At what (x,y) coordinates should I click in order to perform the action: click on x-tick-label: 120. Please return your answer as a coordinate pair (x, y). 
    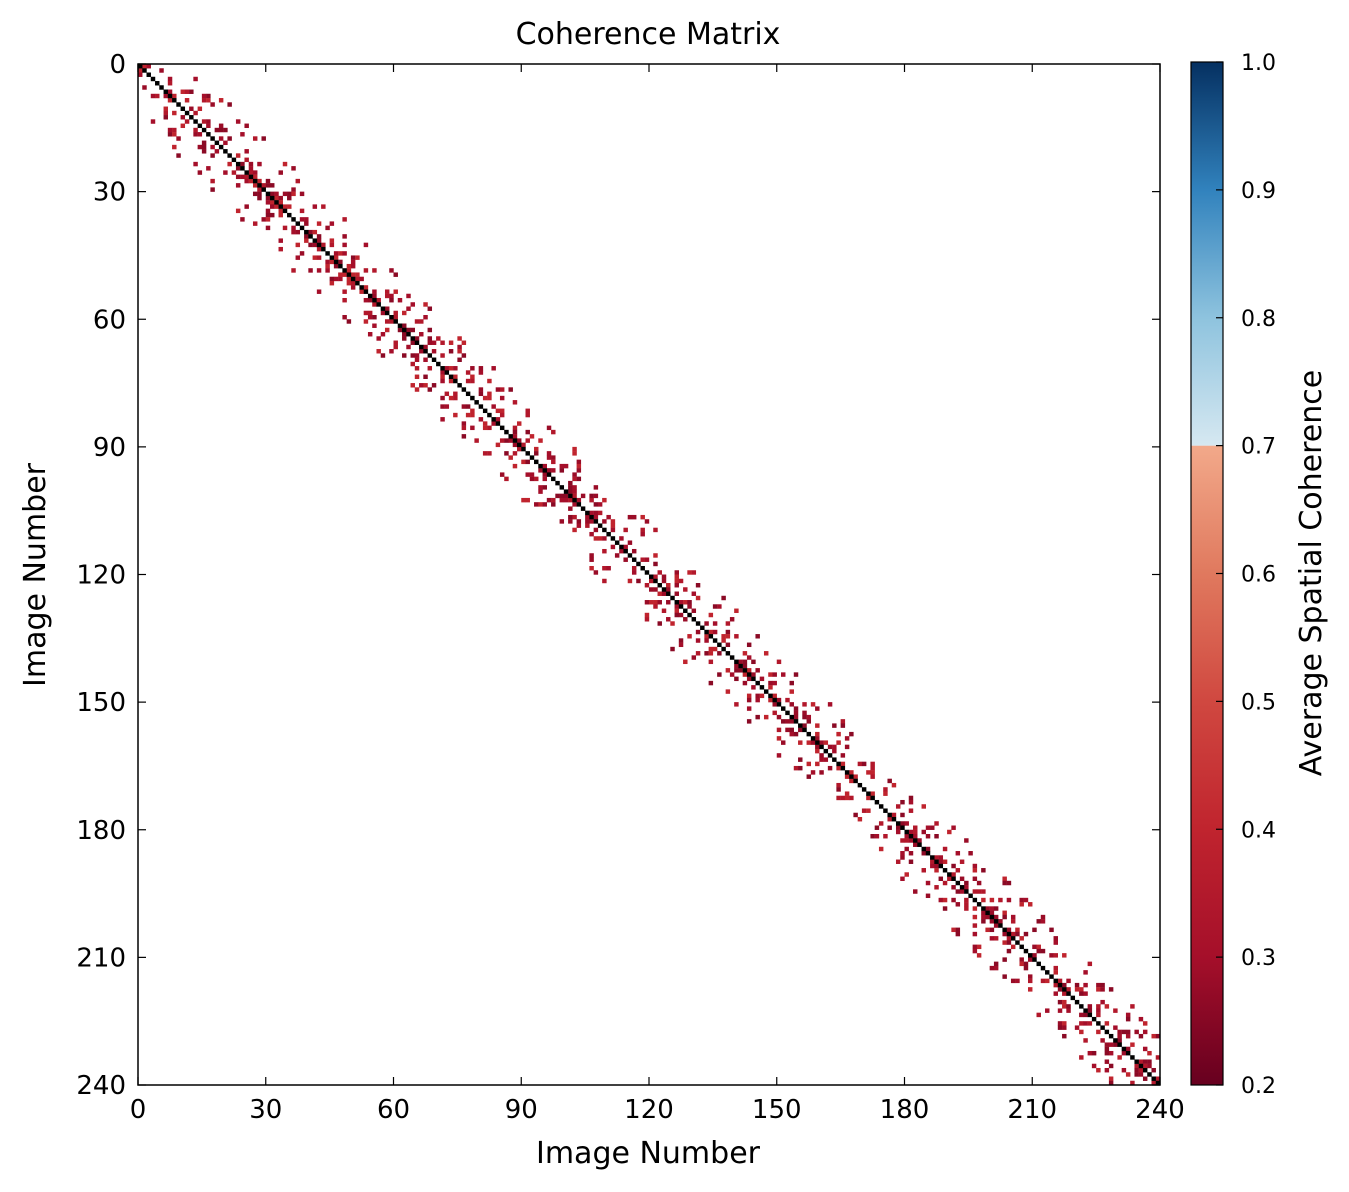
    Looking at the image, I should click on (649, 1110).